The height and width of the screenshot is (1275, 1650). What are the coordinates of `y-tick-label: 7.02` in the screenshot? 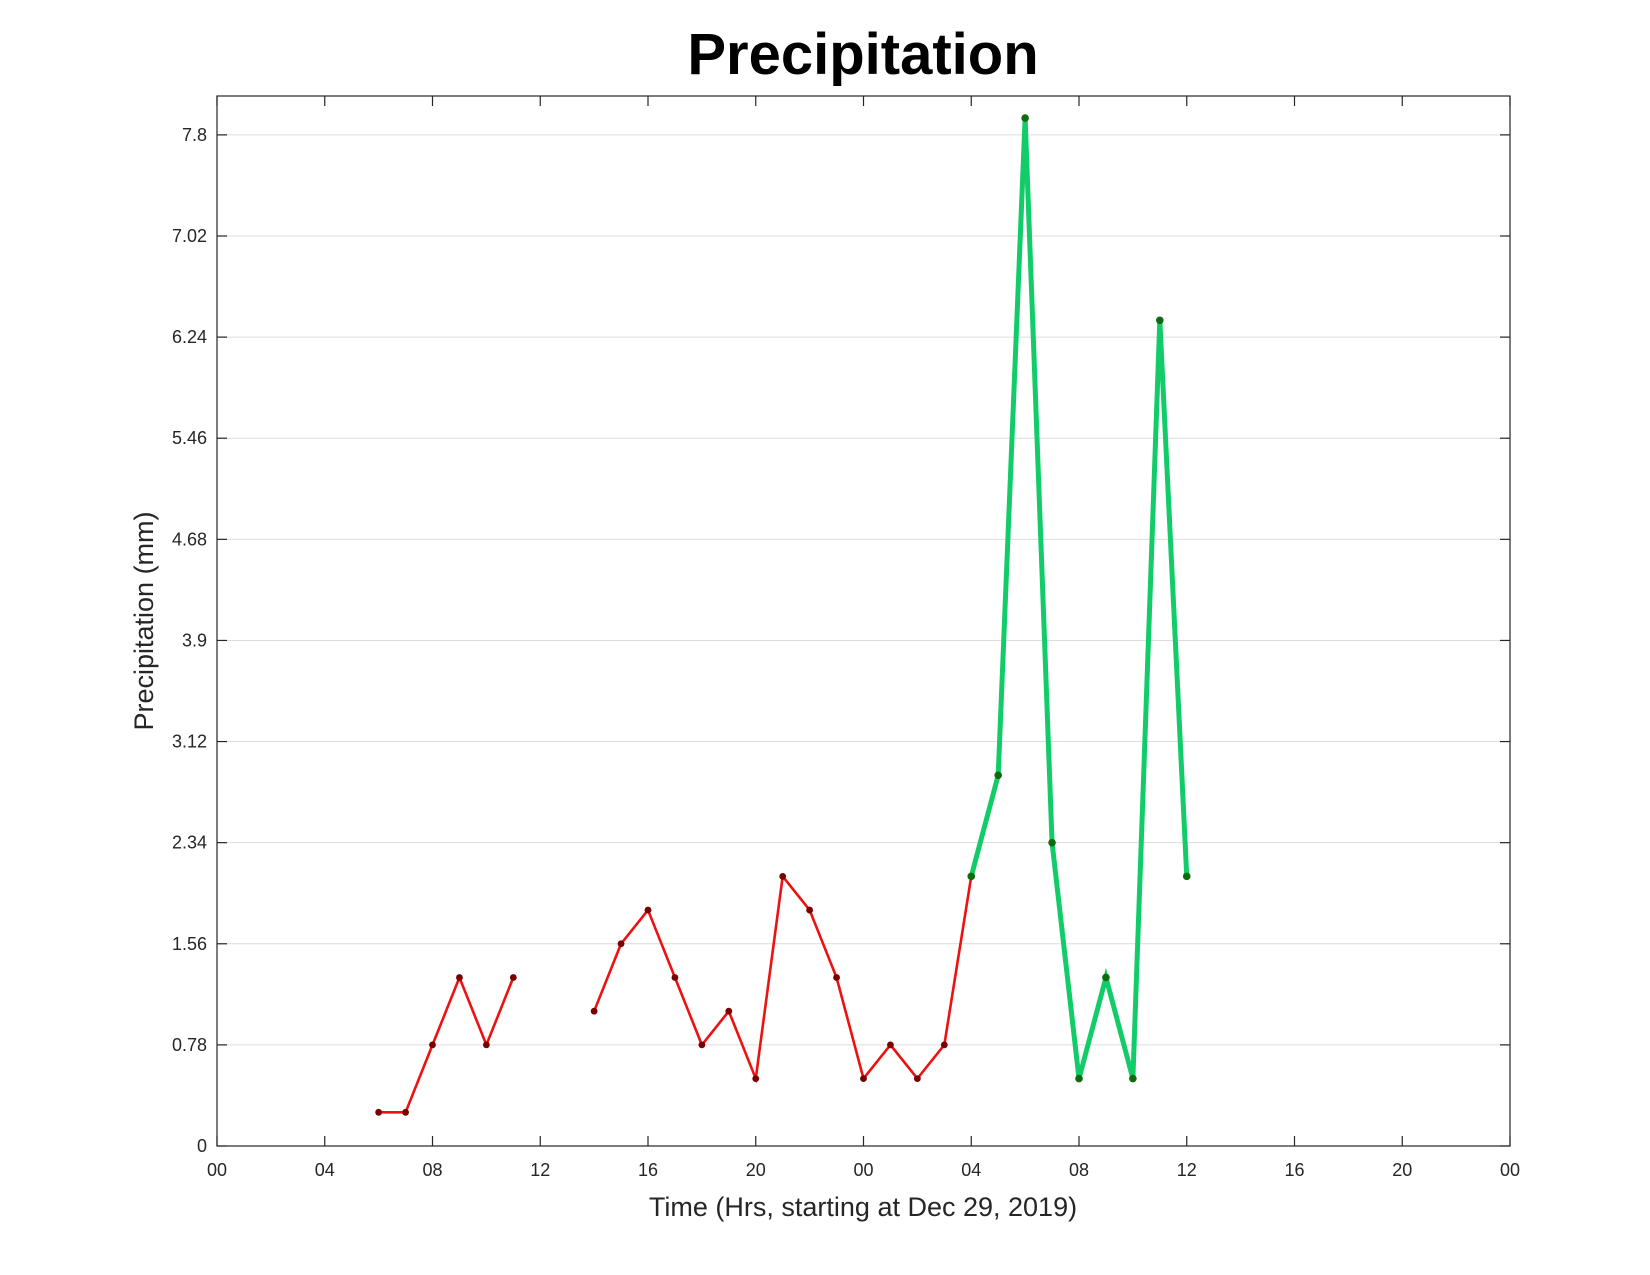 It's located at (189, 236).